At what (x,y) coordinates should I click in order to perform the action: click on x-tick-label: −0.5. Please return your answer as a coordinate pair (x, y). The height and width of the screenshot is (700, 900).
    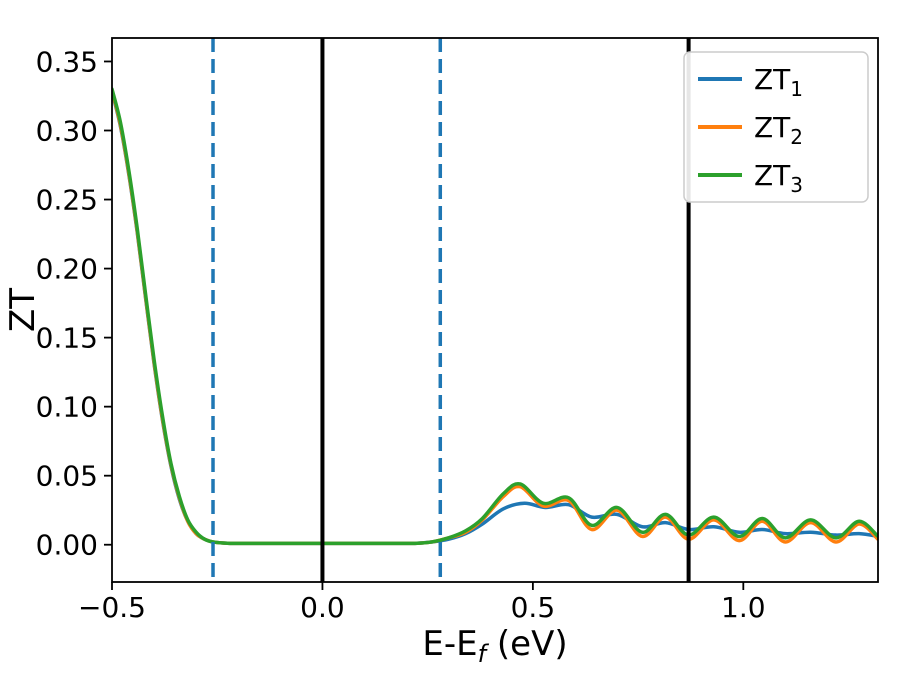
    Looking at the image, I should click on (112, 607).